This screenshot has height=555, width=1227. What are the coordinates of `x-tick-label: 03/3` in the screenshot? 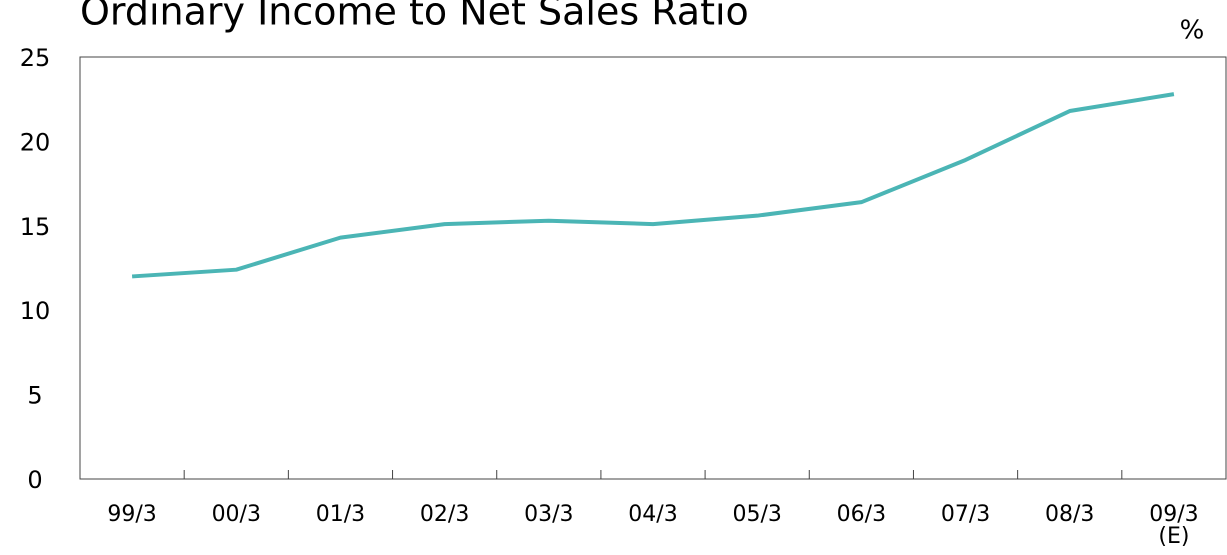 It's located at (549, 514).